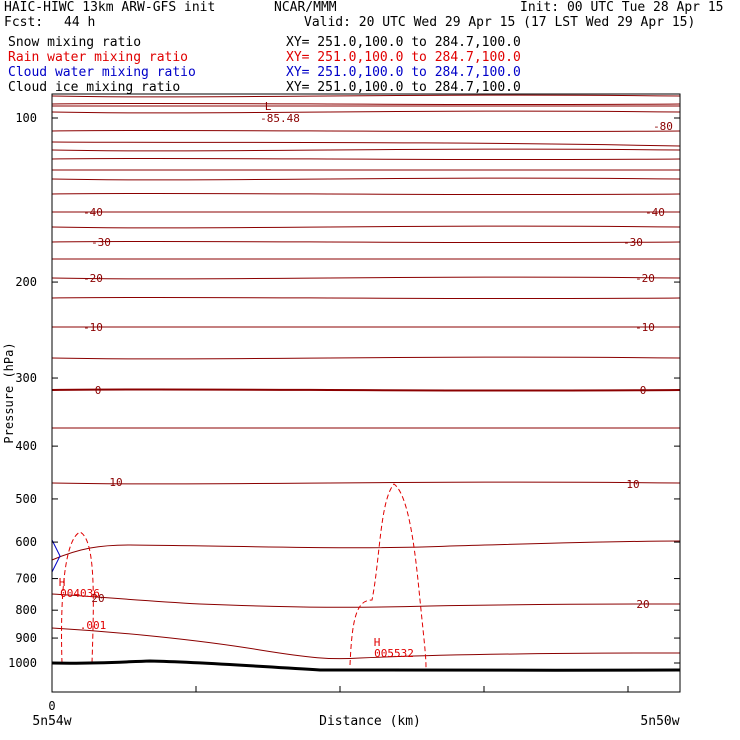 This screenshot has height=740, width=740. Describe the element at coordinates (305, 7) in the screenshot. I see `org-label: NCAR/MMM` at that location.